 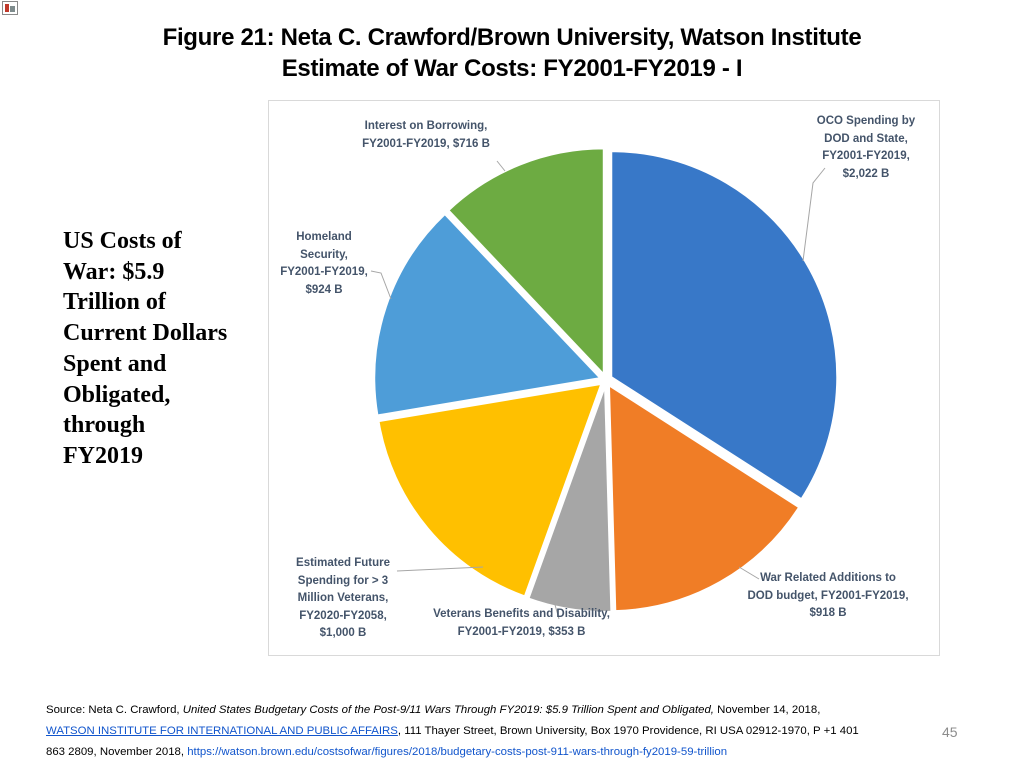 What do you see at coordinates (10, 8) in the screenshot?
I see `picture-icon` at bounding box center [10, 8].